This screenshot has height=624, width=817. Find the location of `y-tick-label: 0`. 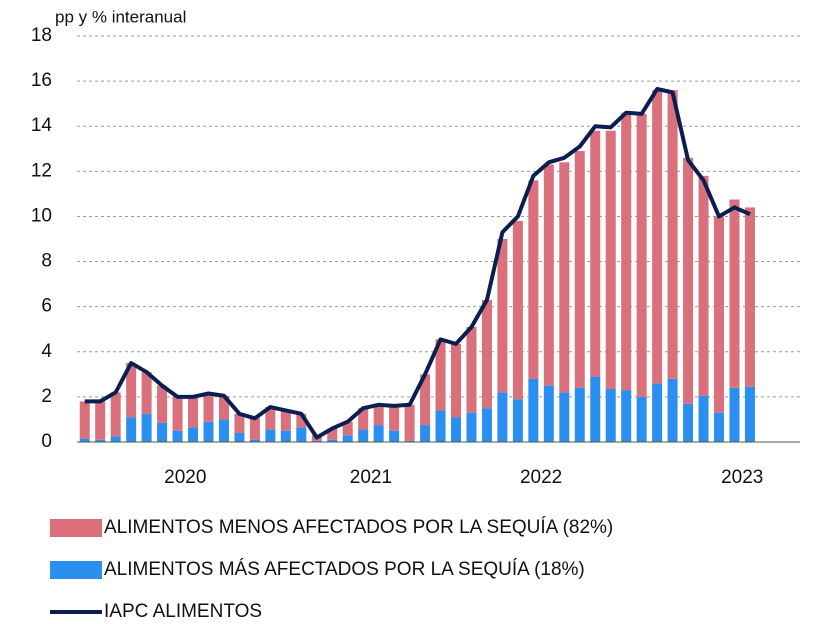

y-tick-label: 0 is located at coordinates (46, 441).